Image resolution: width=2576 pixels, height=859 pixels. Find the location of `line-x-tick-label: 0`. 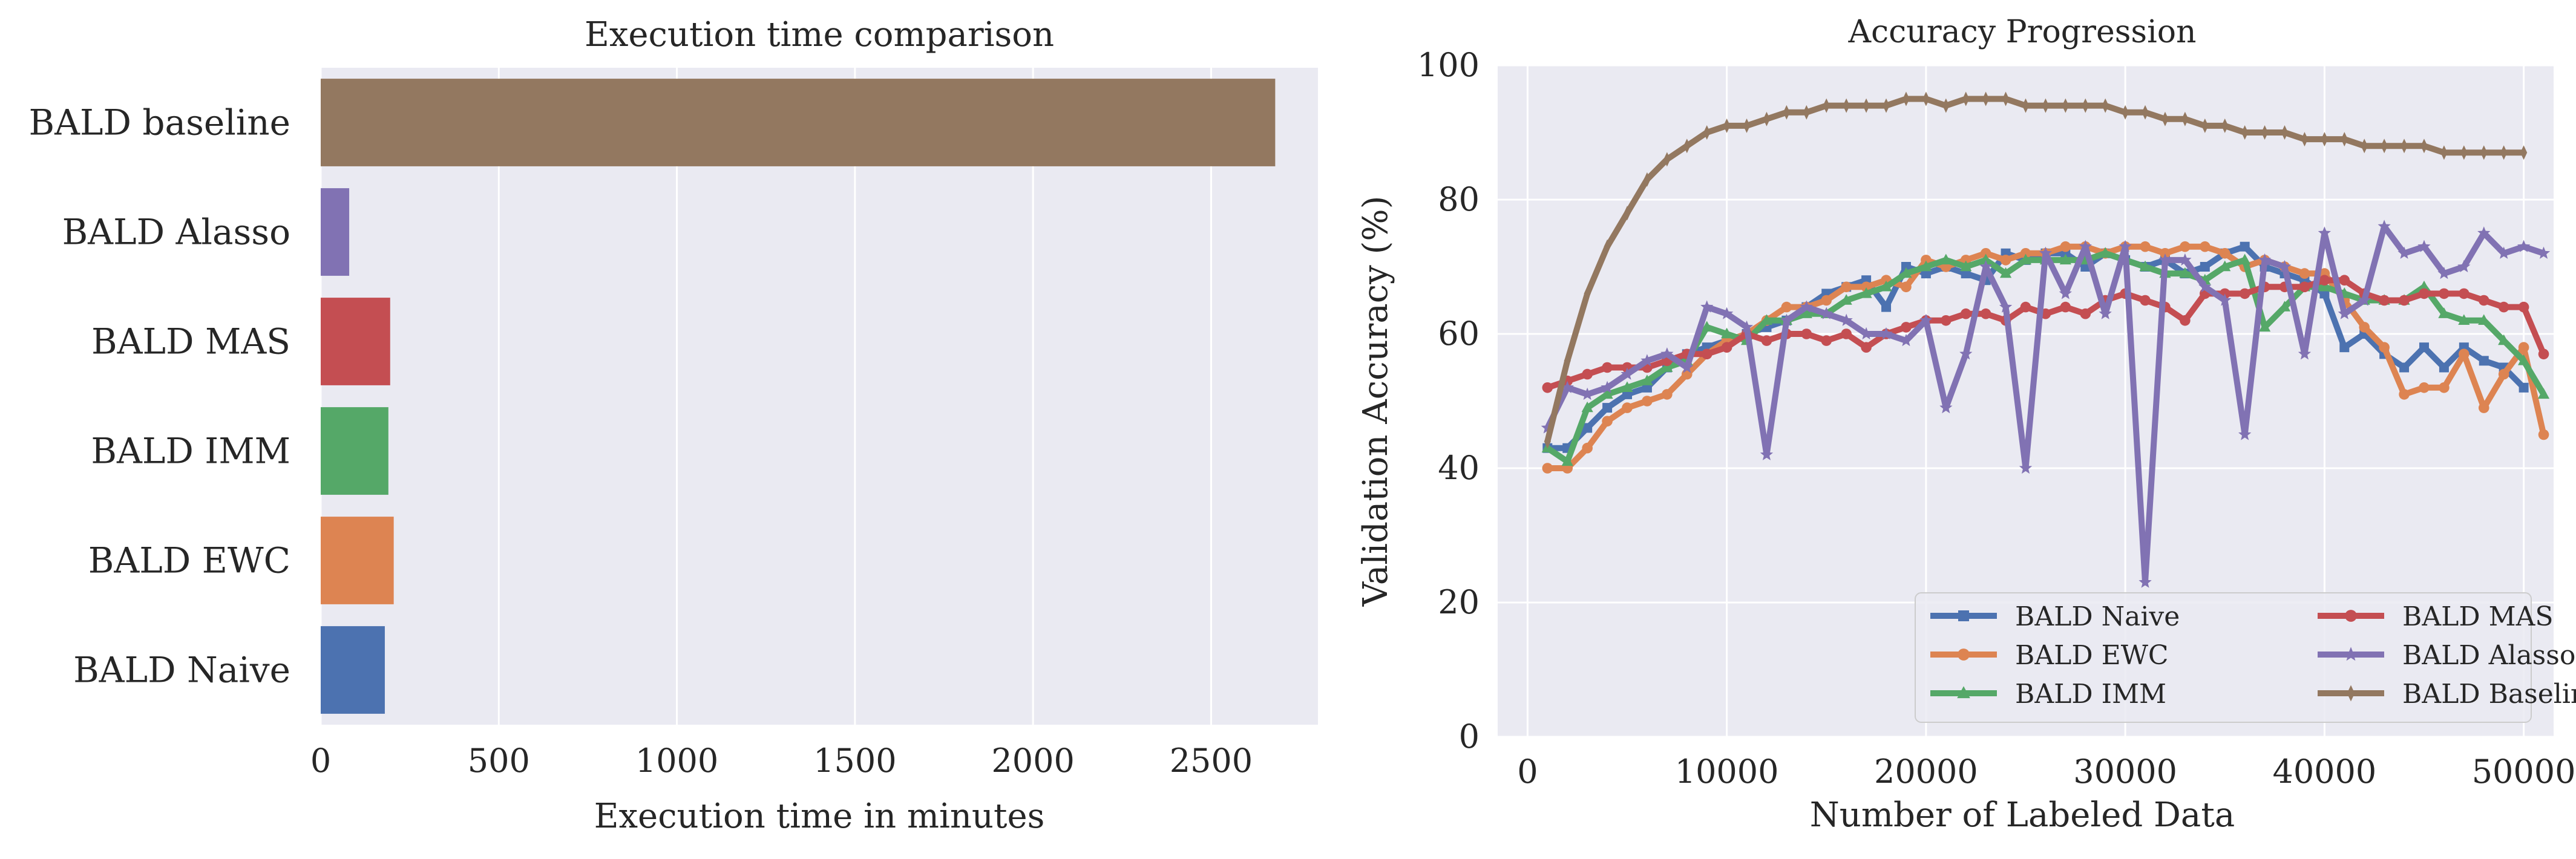

line-x-tick-label: 0 is located at coordinates (1527, 772).